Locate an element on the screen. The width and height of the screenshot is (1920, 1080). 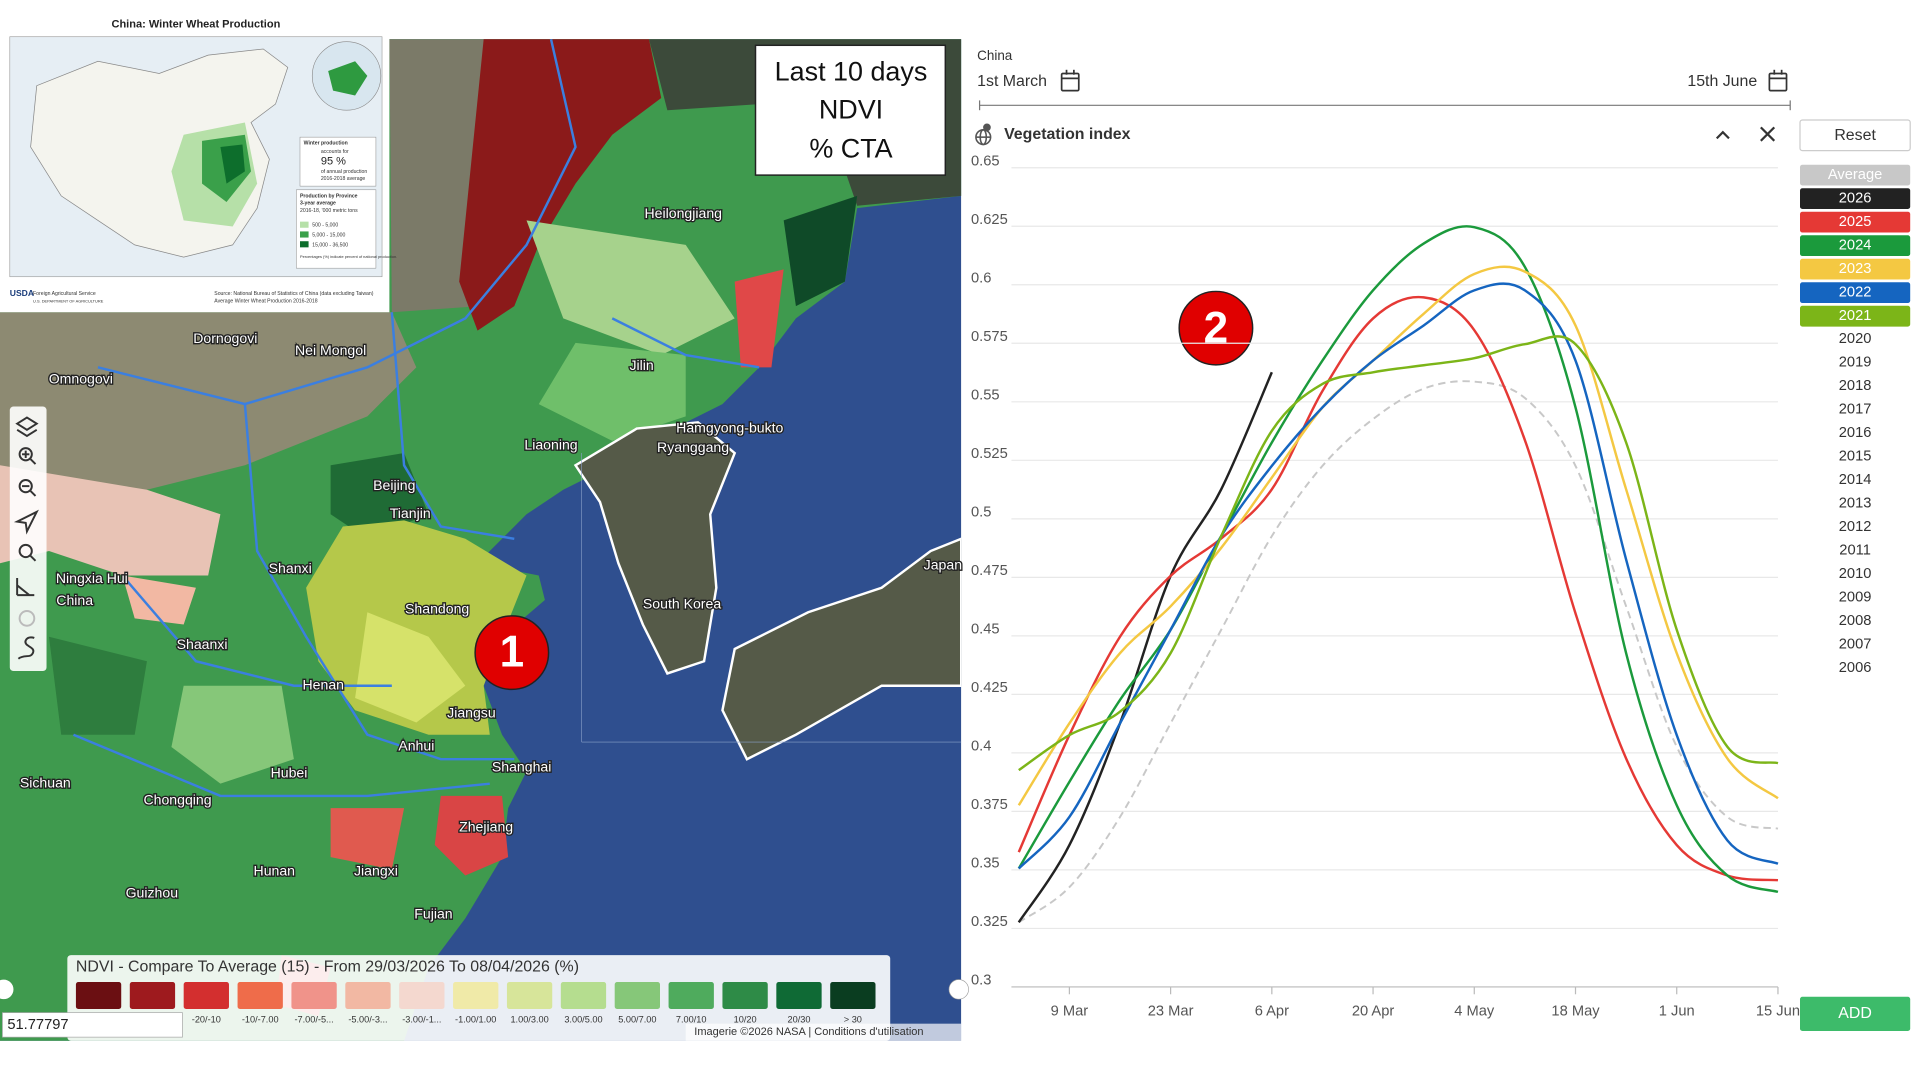
legend-label: 20/30 is located at coordinates (799, 1019).